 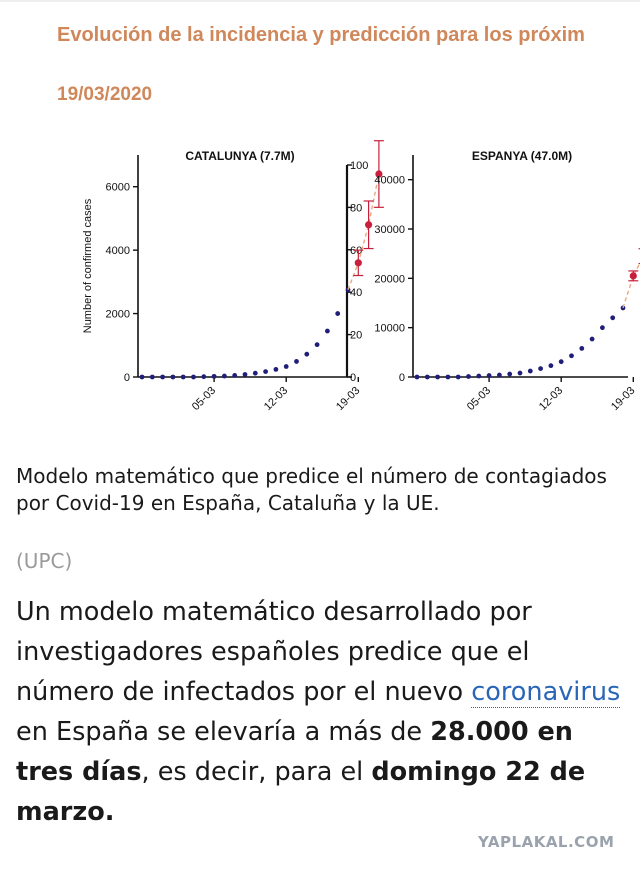 I want to click on chart-title: ESPANYA (47.0M), so click(x=522, y=156).